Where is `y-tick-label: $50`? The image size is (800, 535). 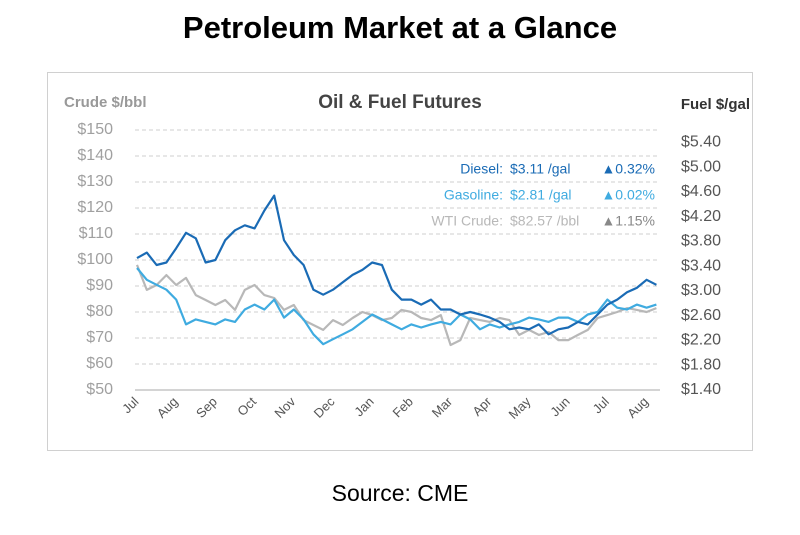 y-tick-label: $50 is located at coordinates (99, 389).